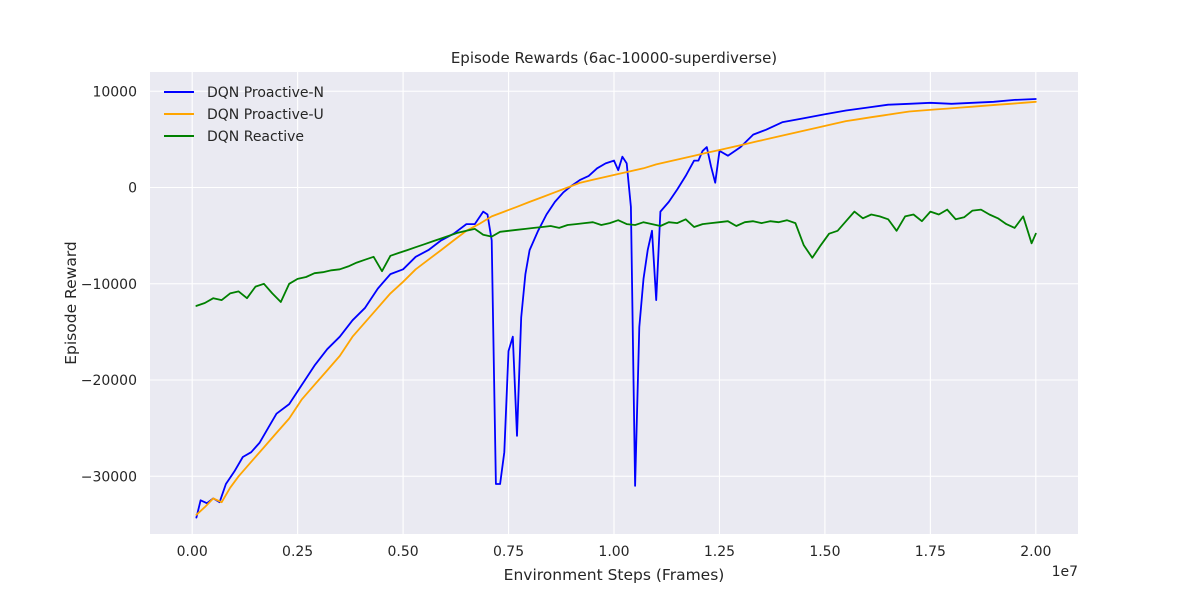 This screenshot has width=1200, height=600. Describe the element at coordinates (265, 93) in the screenshot. I see `legend-label: DQN Proactive-N` at that location.